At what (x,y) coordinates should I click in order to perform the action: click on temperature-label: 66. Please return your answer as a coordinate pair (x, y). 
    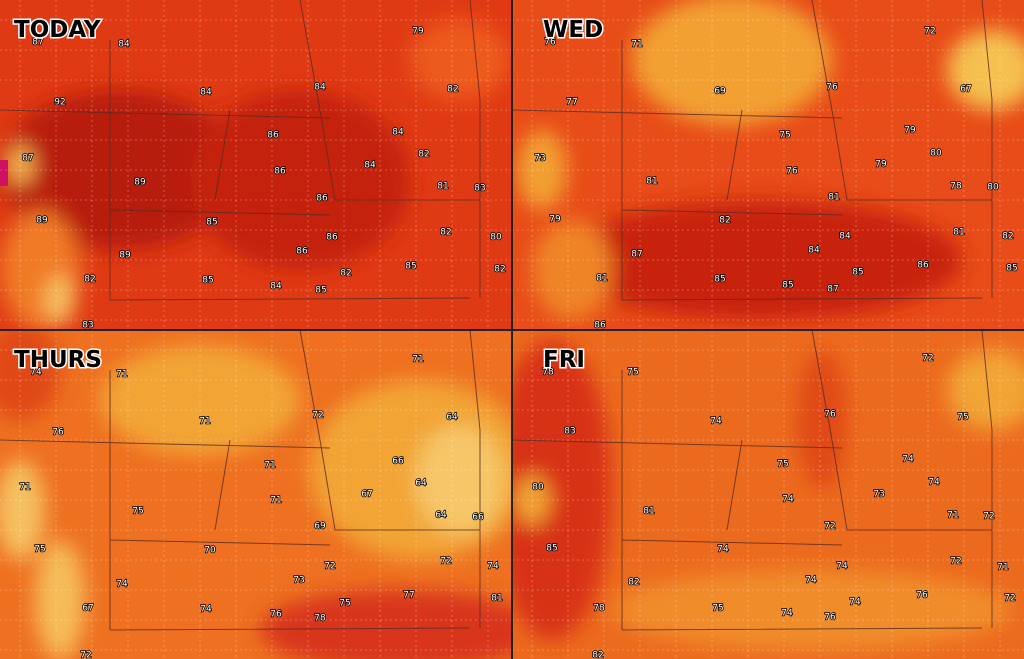
    Looking at the image, I should click on (478, 518).